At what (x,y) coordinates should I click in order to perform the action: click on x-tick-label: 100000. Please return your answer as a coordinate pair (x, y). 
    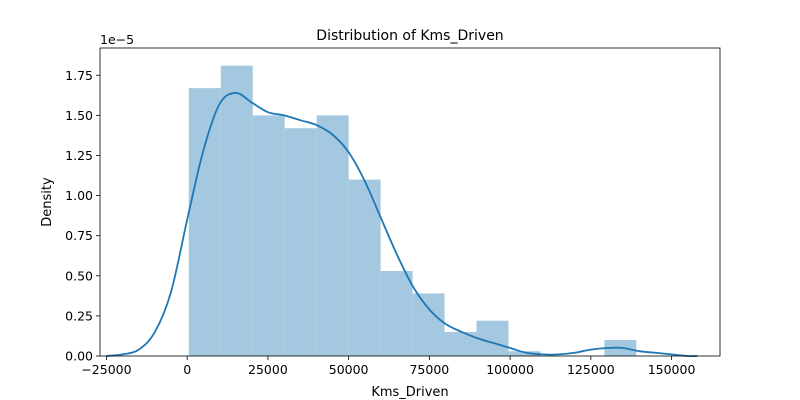
    Looking at the image, I should click on (510, 369).